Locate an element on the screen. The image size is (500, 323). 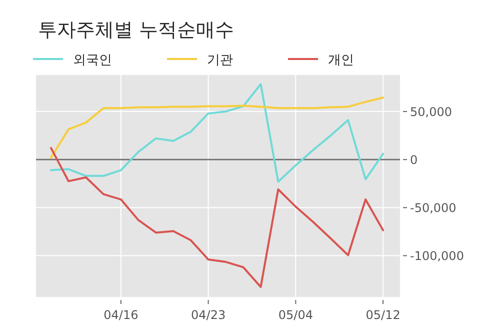
x-tick-label: 04/16 is located at coordinates (121, 315).